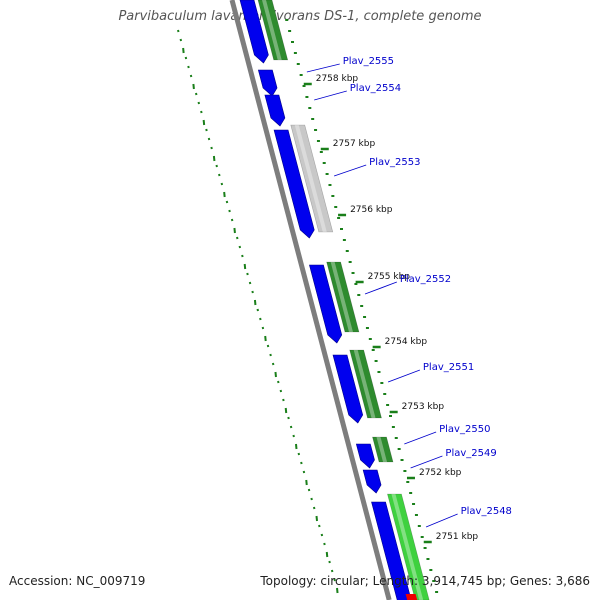  I want to click on tick-label: 2754 kbp, so click(406, 342).